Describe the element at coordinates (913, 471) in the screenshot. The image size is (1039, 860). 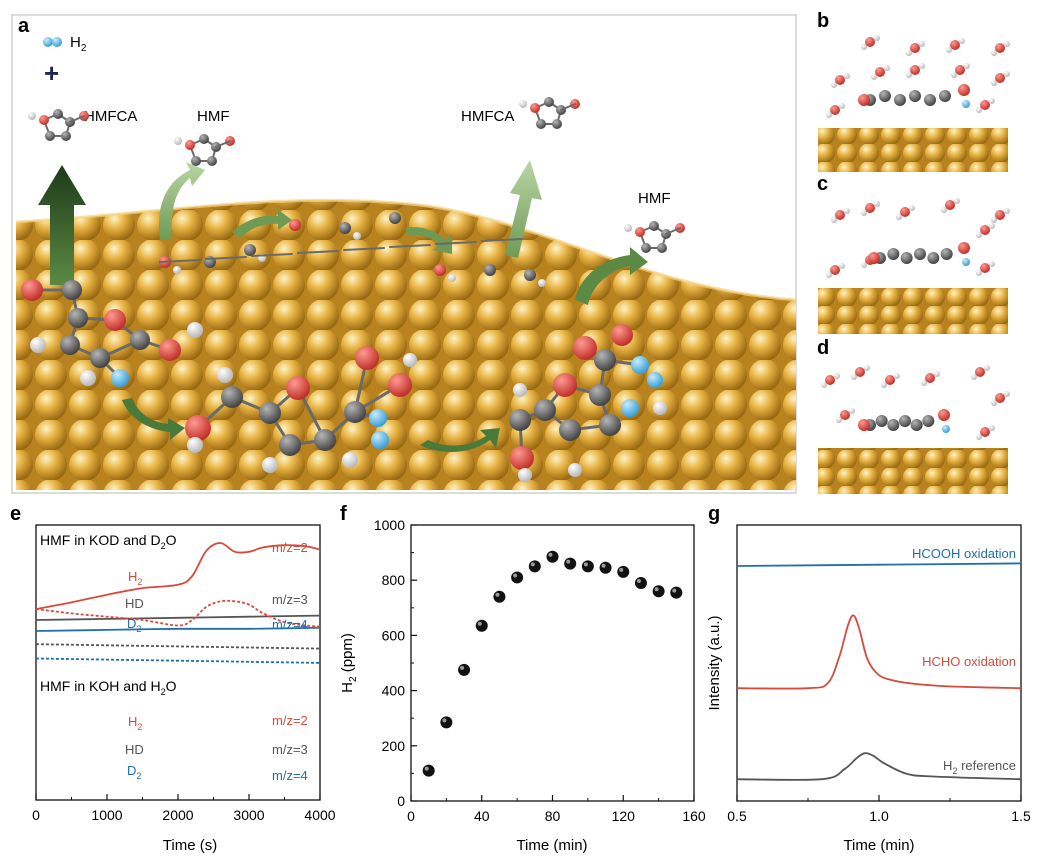
I see `panel-d-gold` at that location.